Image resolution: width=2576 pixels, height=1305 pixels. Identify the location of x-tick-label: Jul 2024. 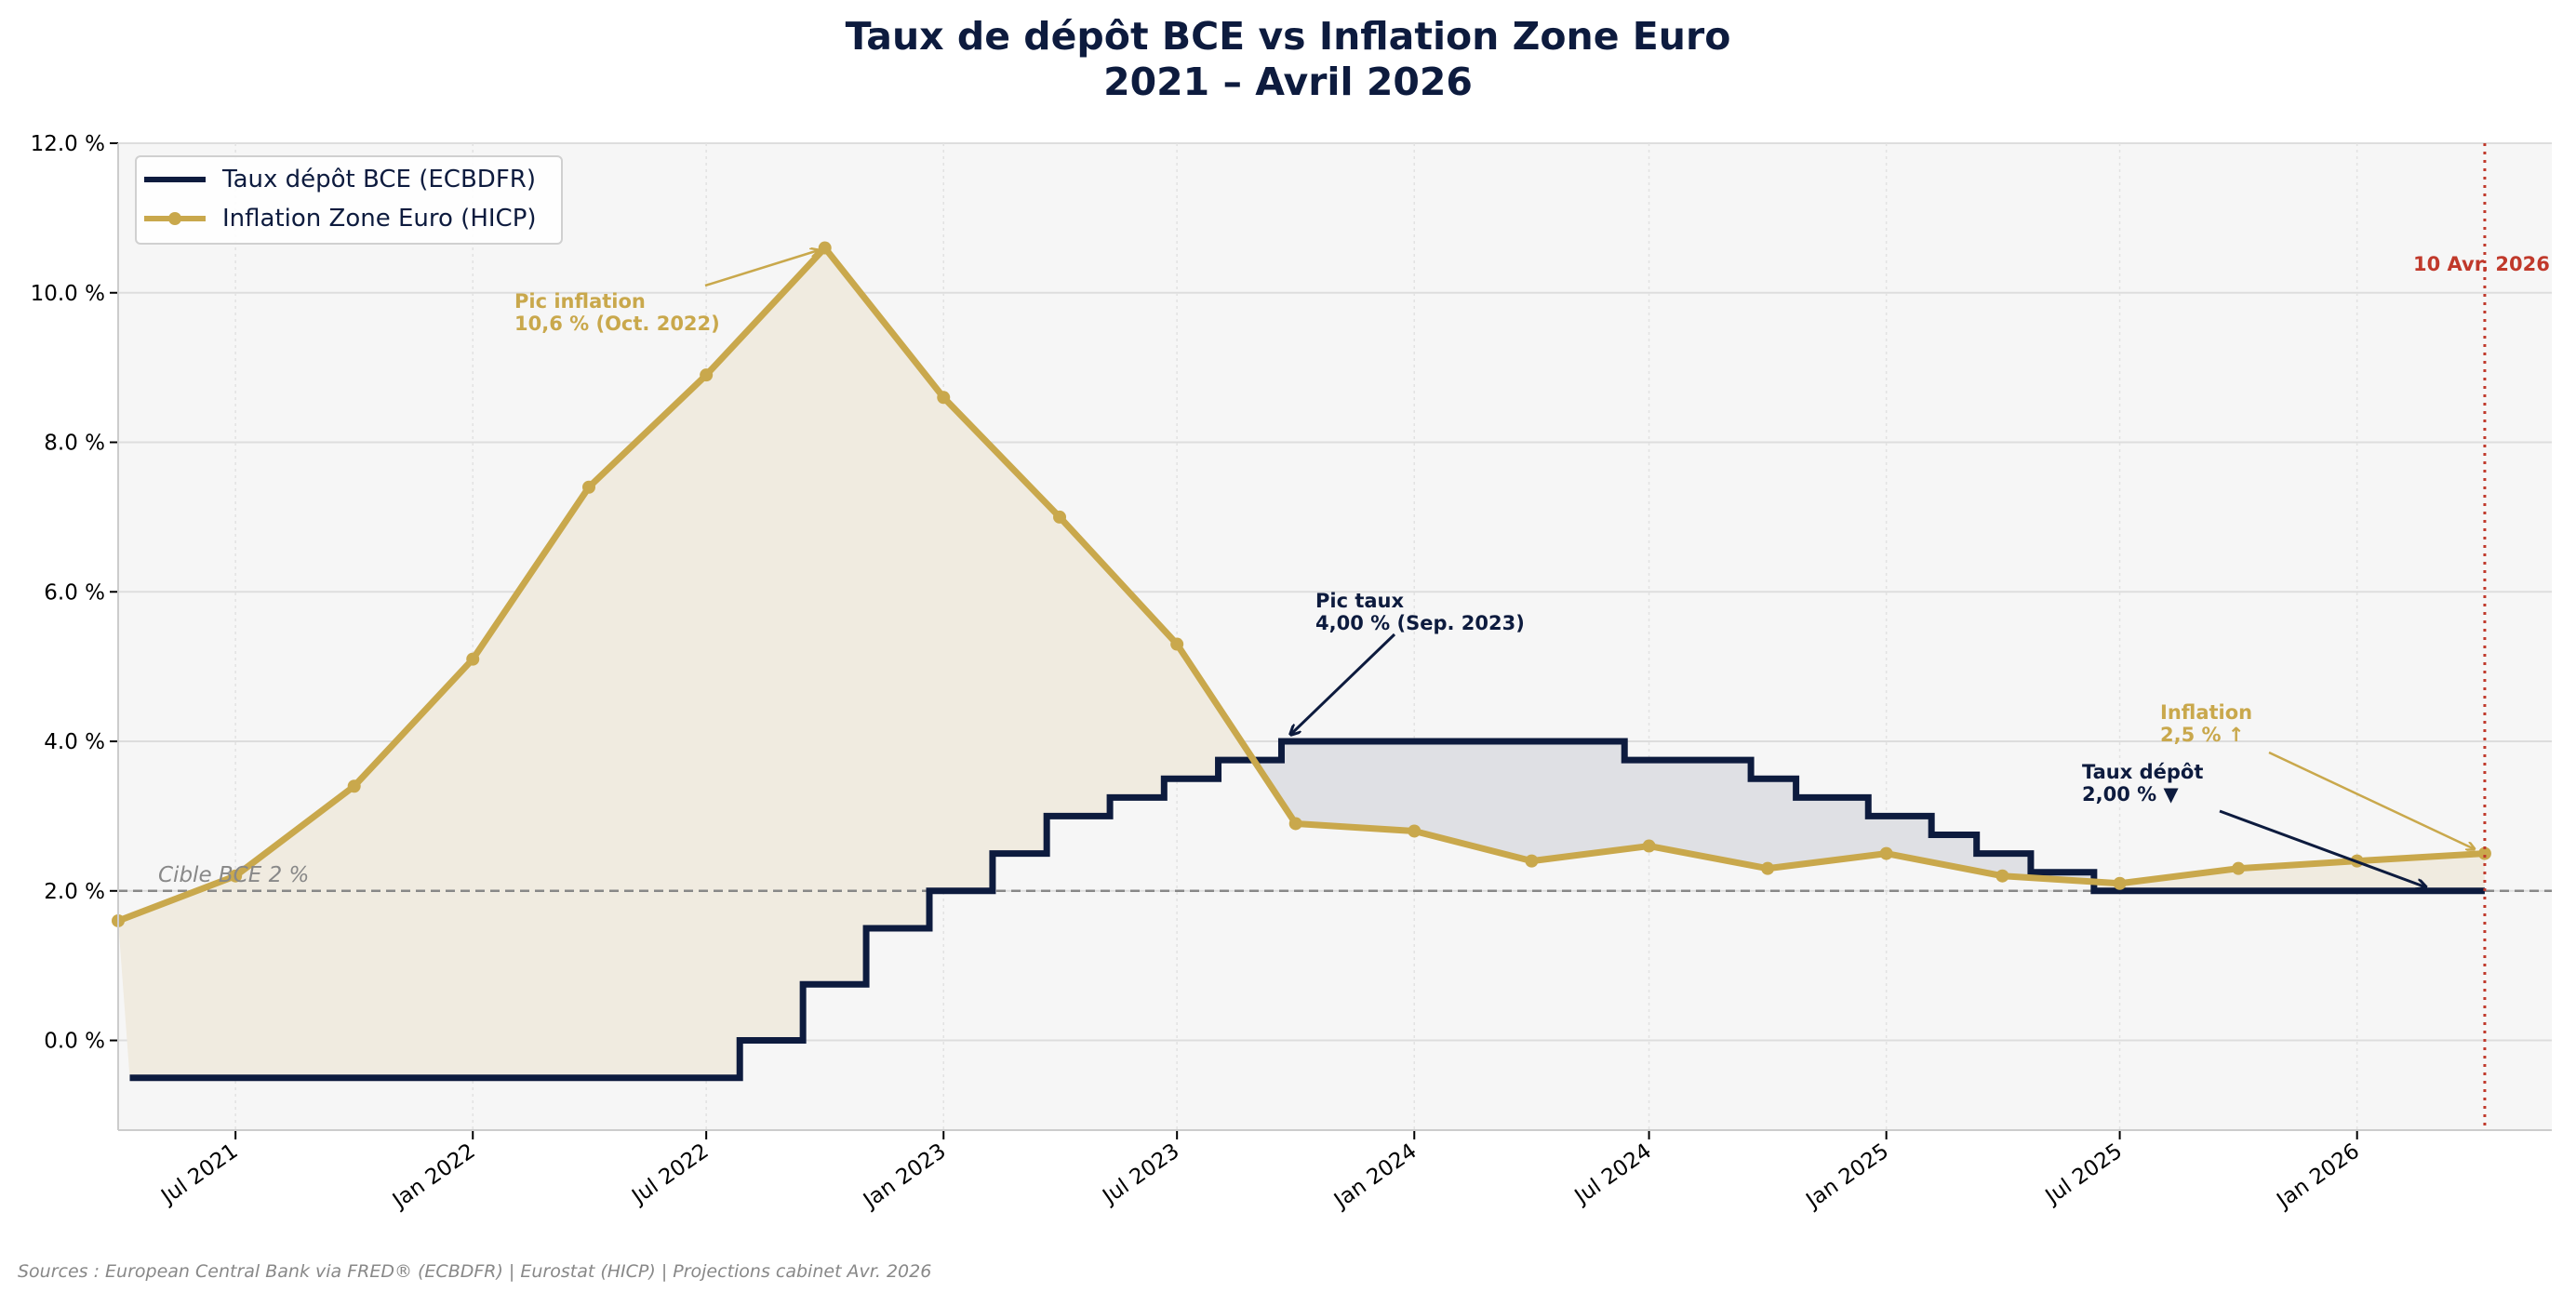
(1612, 1174).